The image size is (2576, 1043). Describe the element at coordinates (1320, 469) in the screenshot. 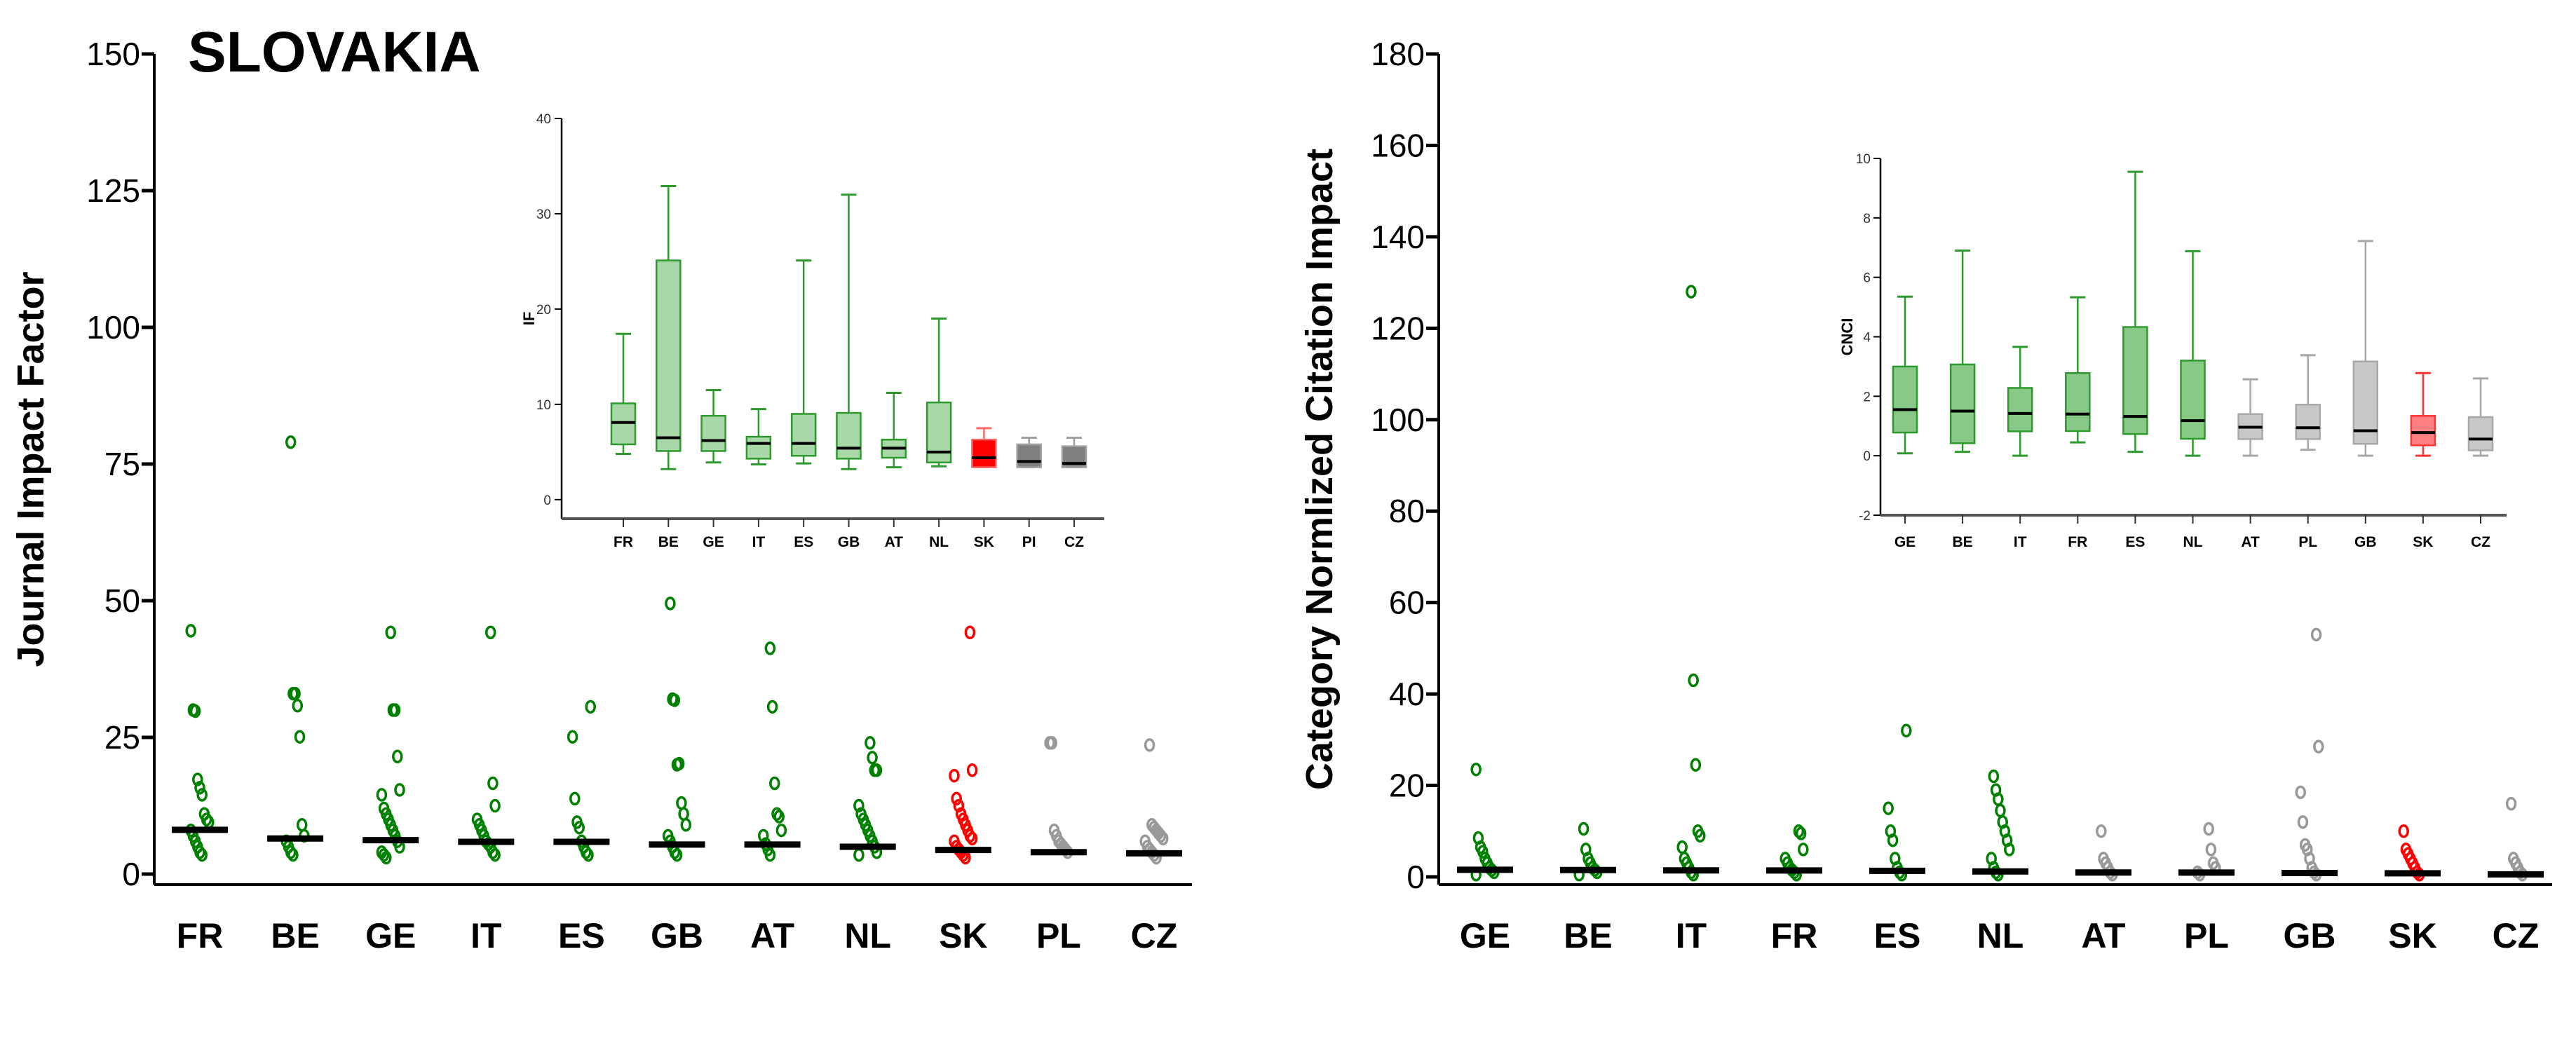

I see `y-axis-title: Category Normlized Citation Impact` at that location.